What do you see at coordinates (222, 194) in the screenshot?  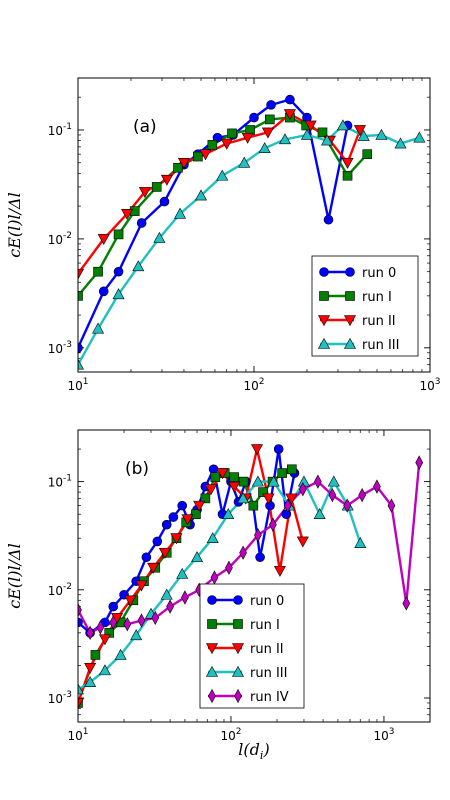 I see `series-markers-run-ii` at bounding box center [222, 194].